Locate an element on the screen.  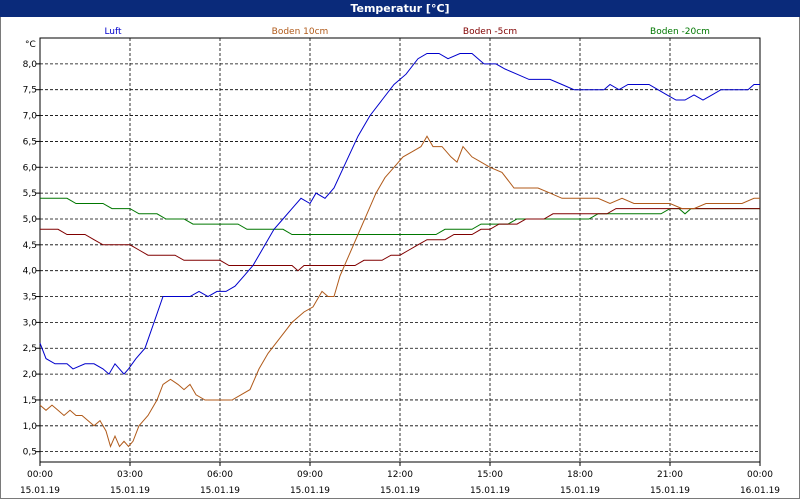
legend: Luft Boden 10cm Boden -5cm Boden -20cm is located at coordinates (407, 32).